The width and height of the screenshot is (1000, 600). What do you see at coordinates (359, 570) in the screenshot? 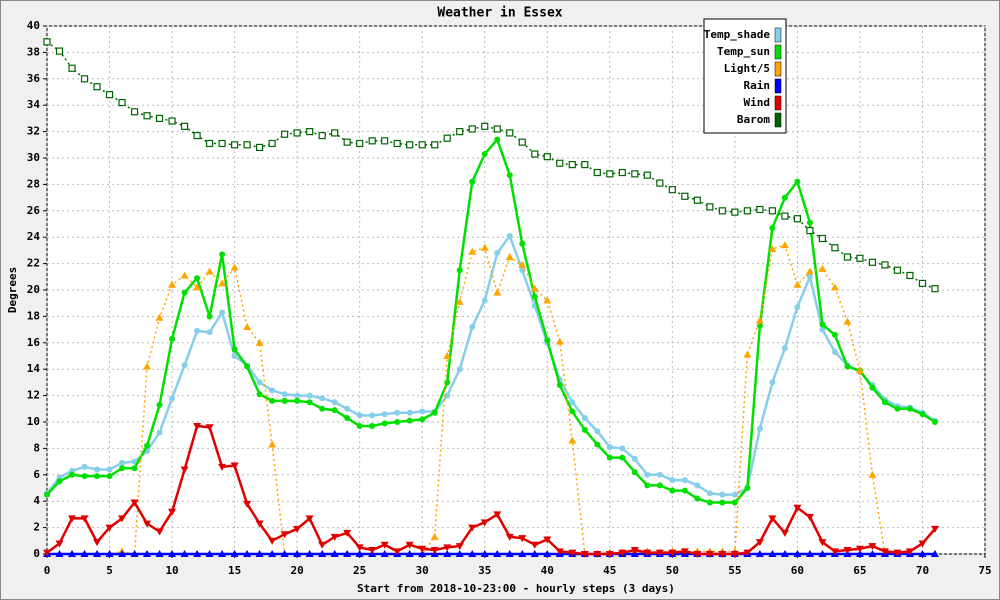
I see `x-tick-label: 25` at bounding box center [359, 570].